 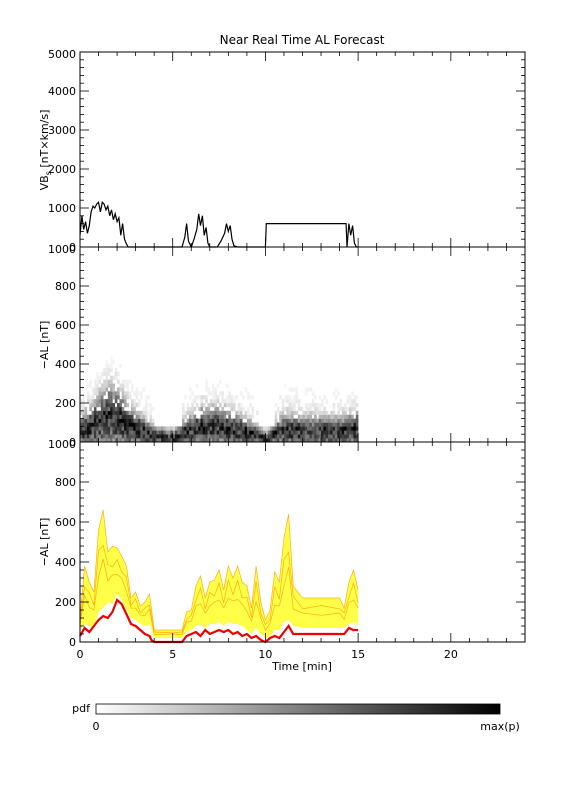 I want to click on colorbar-label: pdf, so click(x=81, y=708).